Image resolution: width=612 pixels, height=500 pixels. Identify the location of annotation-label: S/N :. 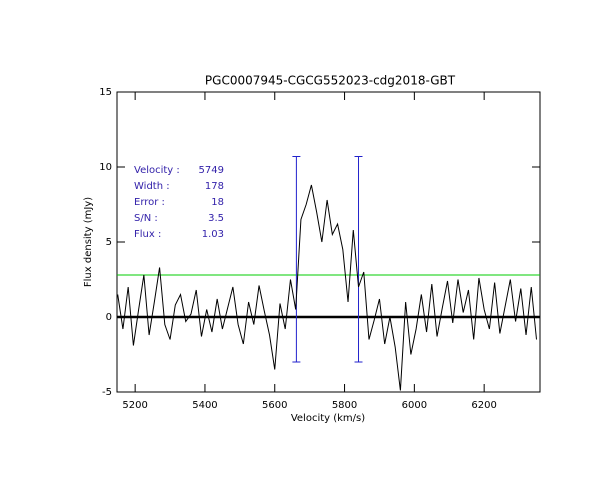
(146, 218).